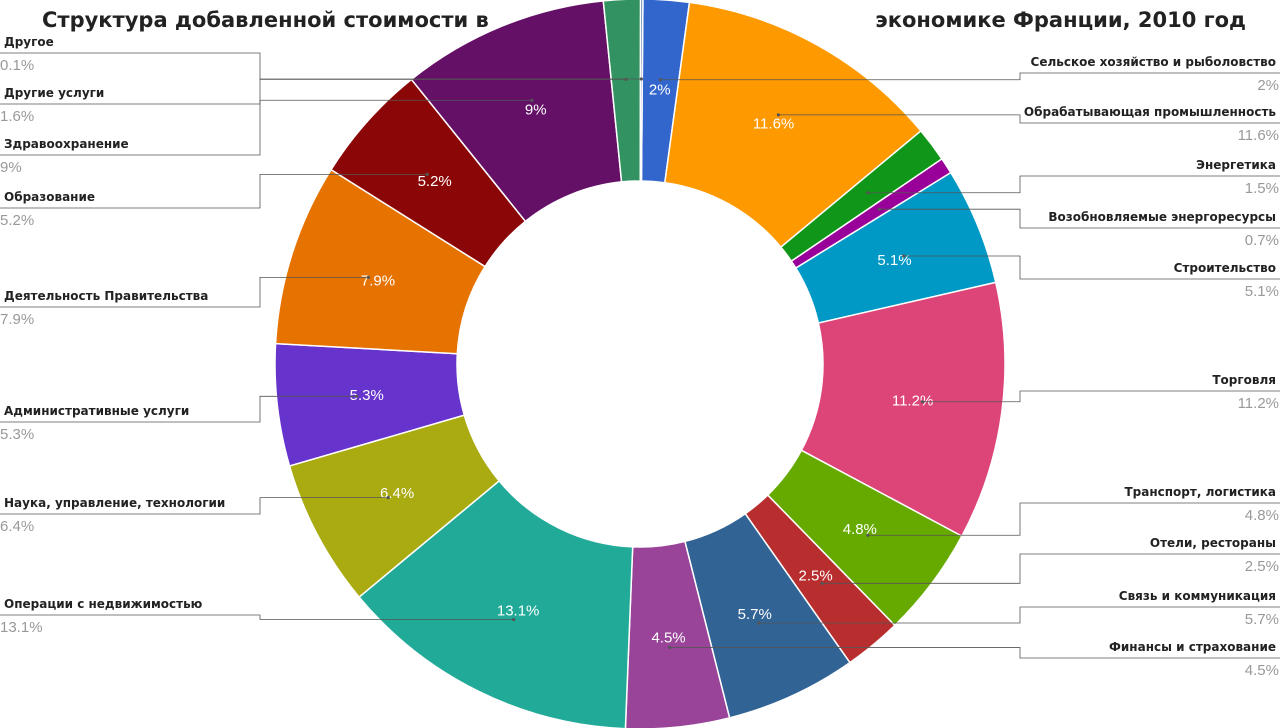 The height and width of the screenshot is (728, 1280). What do you see at coordinates (257, 617) in the screenshot?
I see `slice-11-leader-line` at bounding box center [257, 617].